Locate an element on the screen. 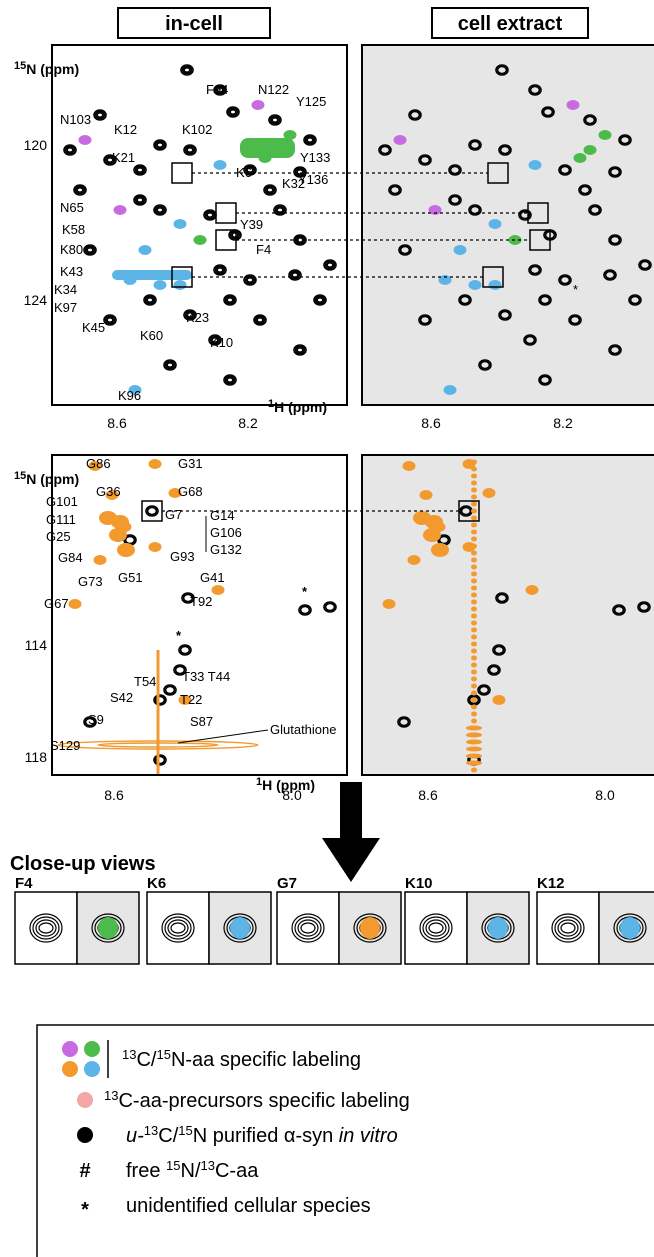 The image size is (654, 1257). panel-frame is located at coordinates (507, 615).